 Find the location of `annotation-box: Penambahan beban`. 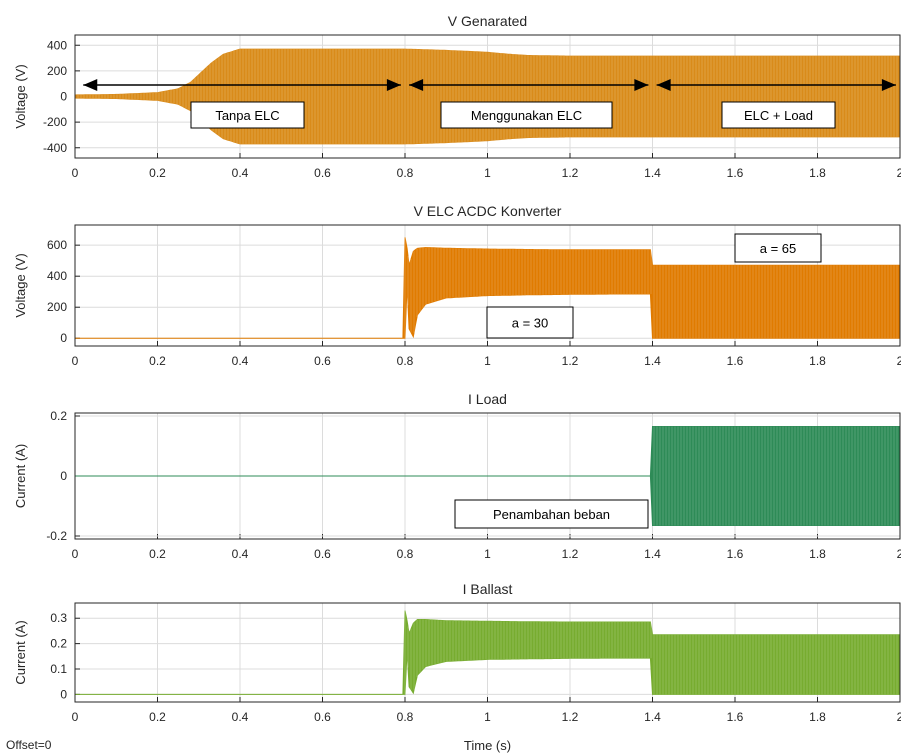

annotation-box: Penambahan beban is located at coordinates (551, 514).